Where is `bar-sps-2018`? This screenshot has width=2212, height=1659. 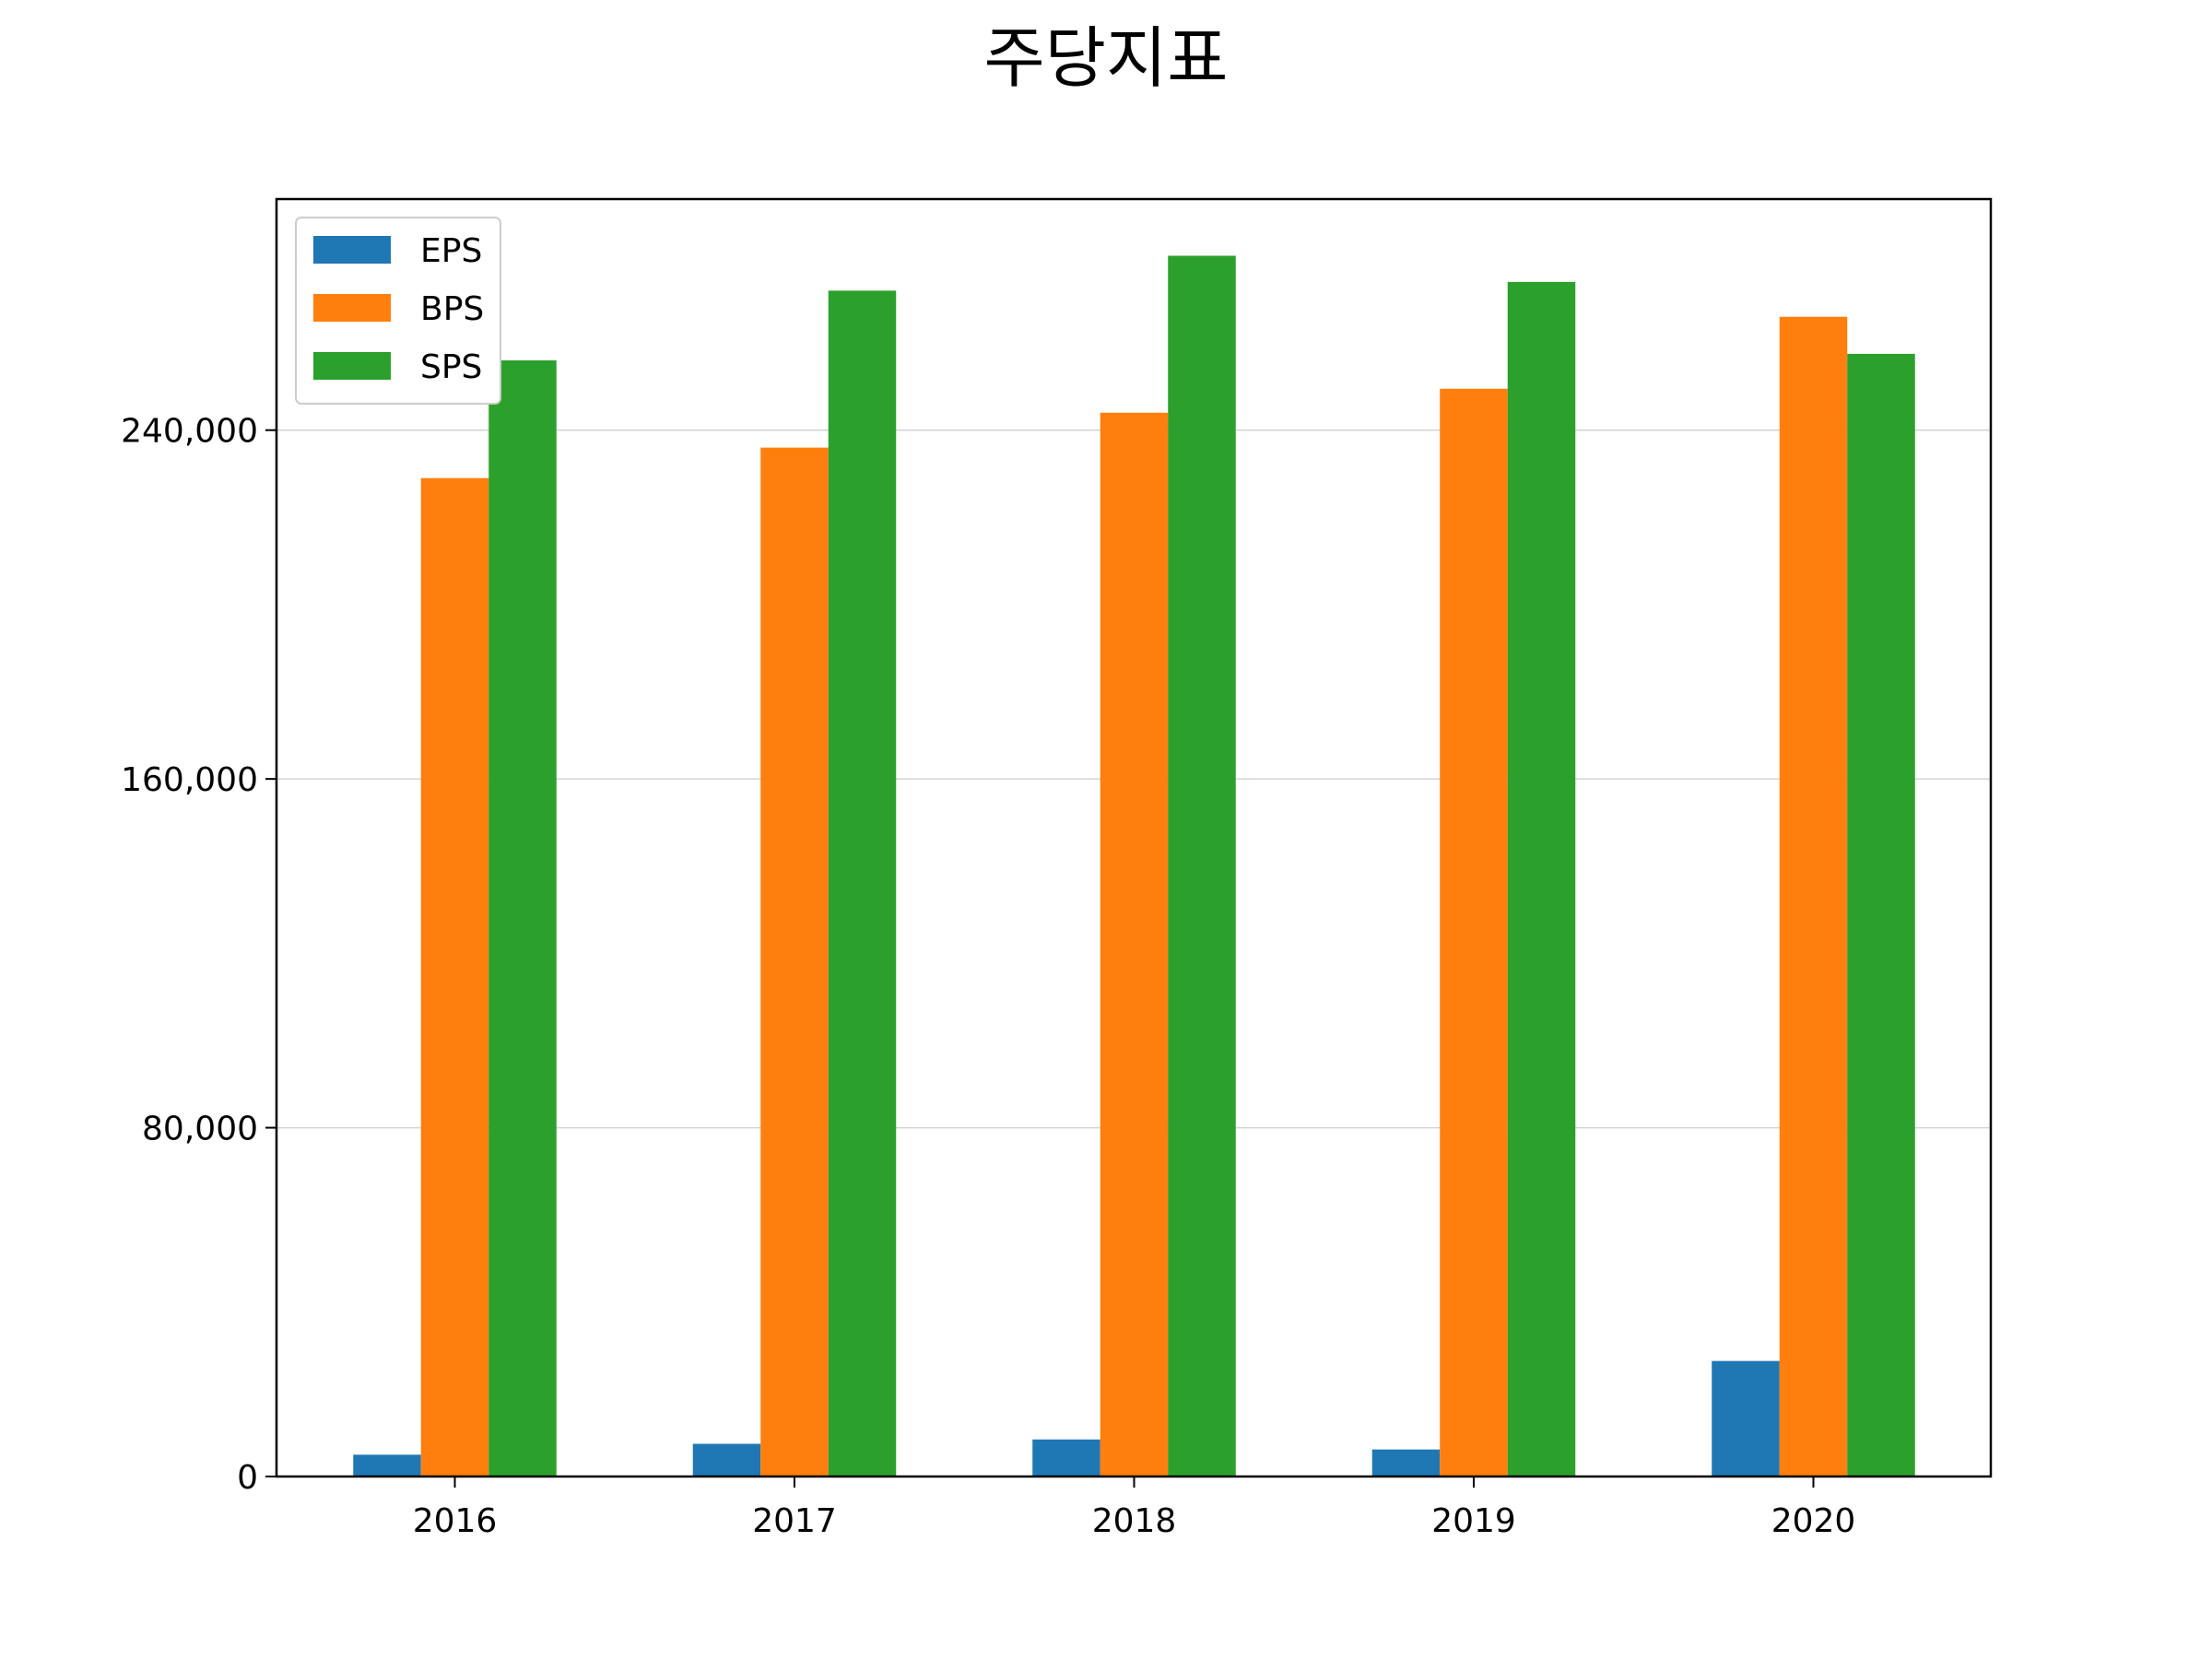 bar-sps-2018 is located at coordinates (1202, 866).